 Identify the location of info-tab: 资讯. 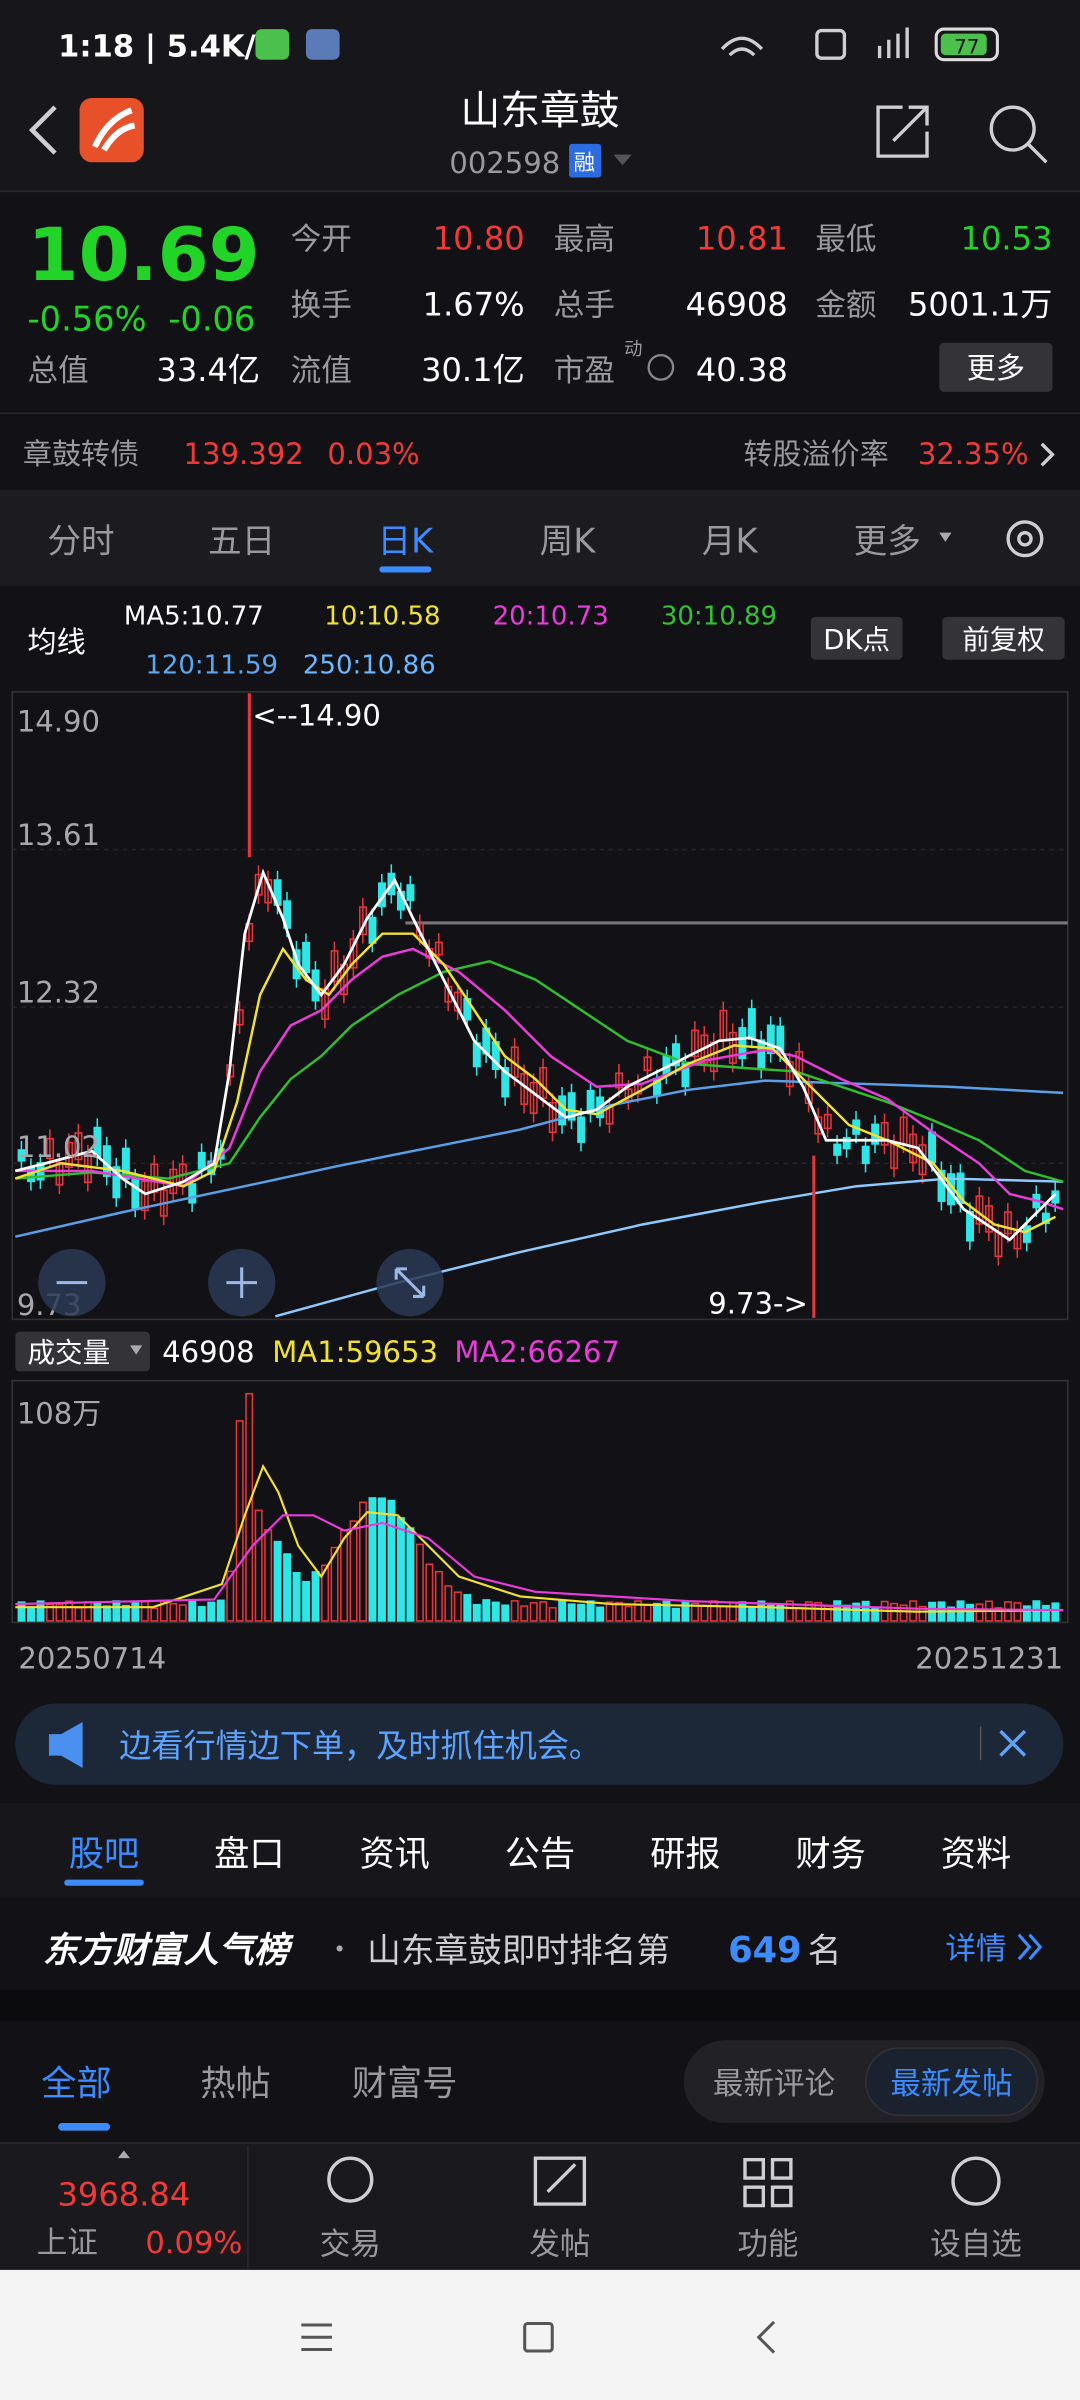
(394, 1854).